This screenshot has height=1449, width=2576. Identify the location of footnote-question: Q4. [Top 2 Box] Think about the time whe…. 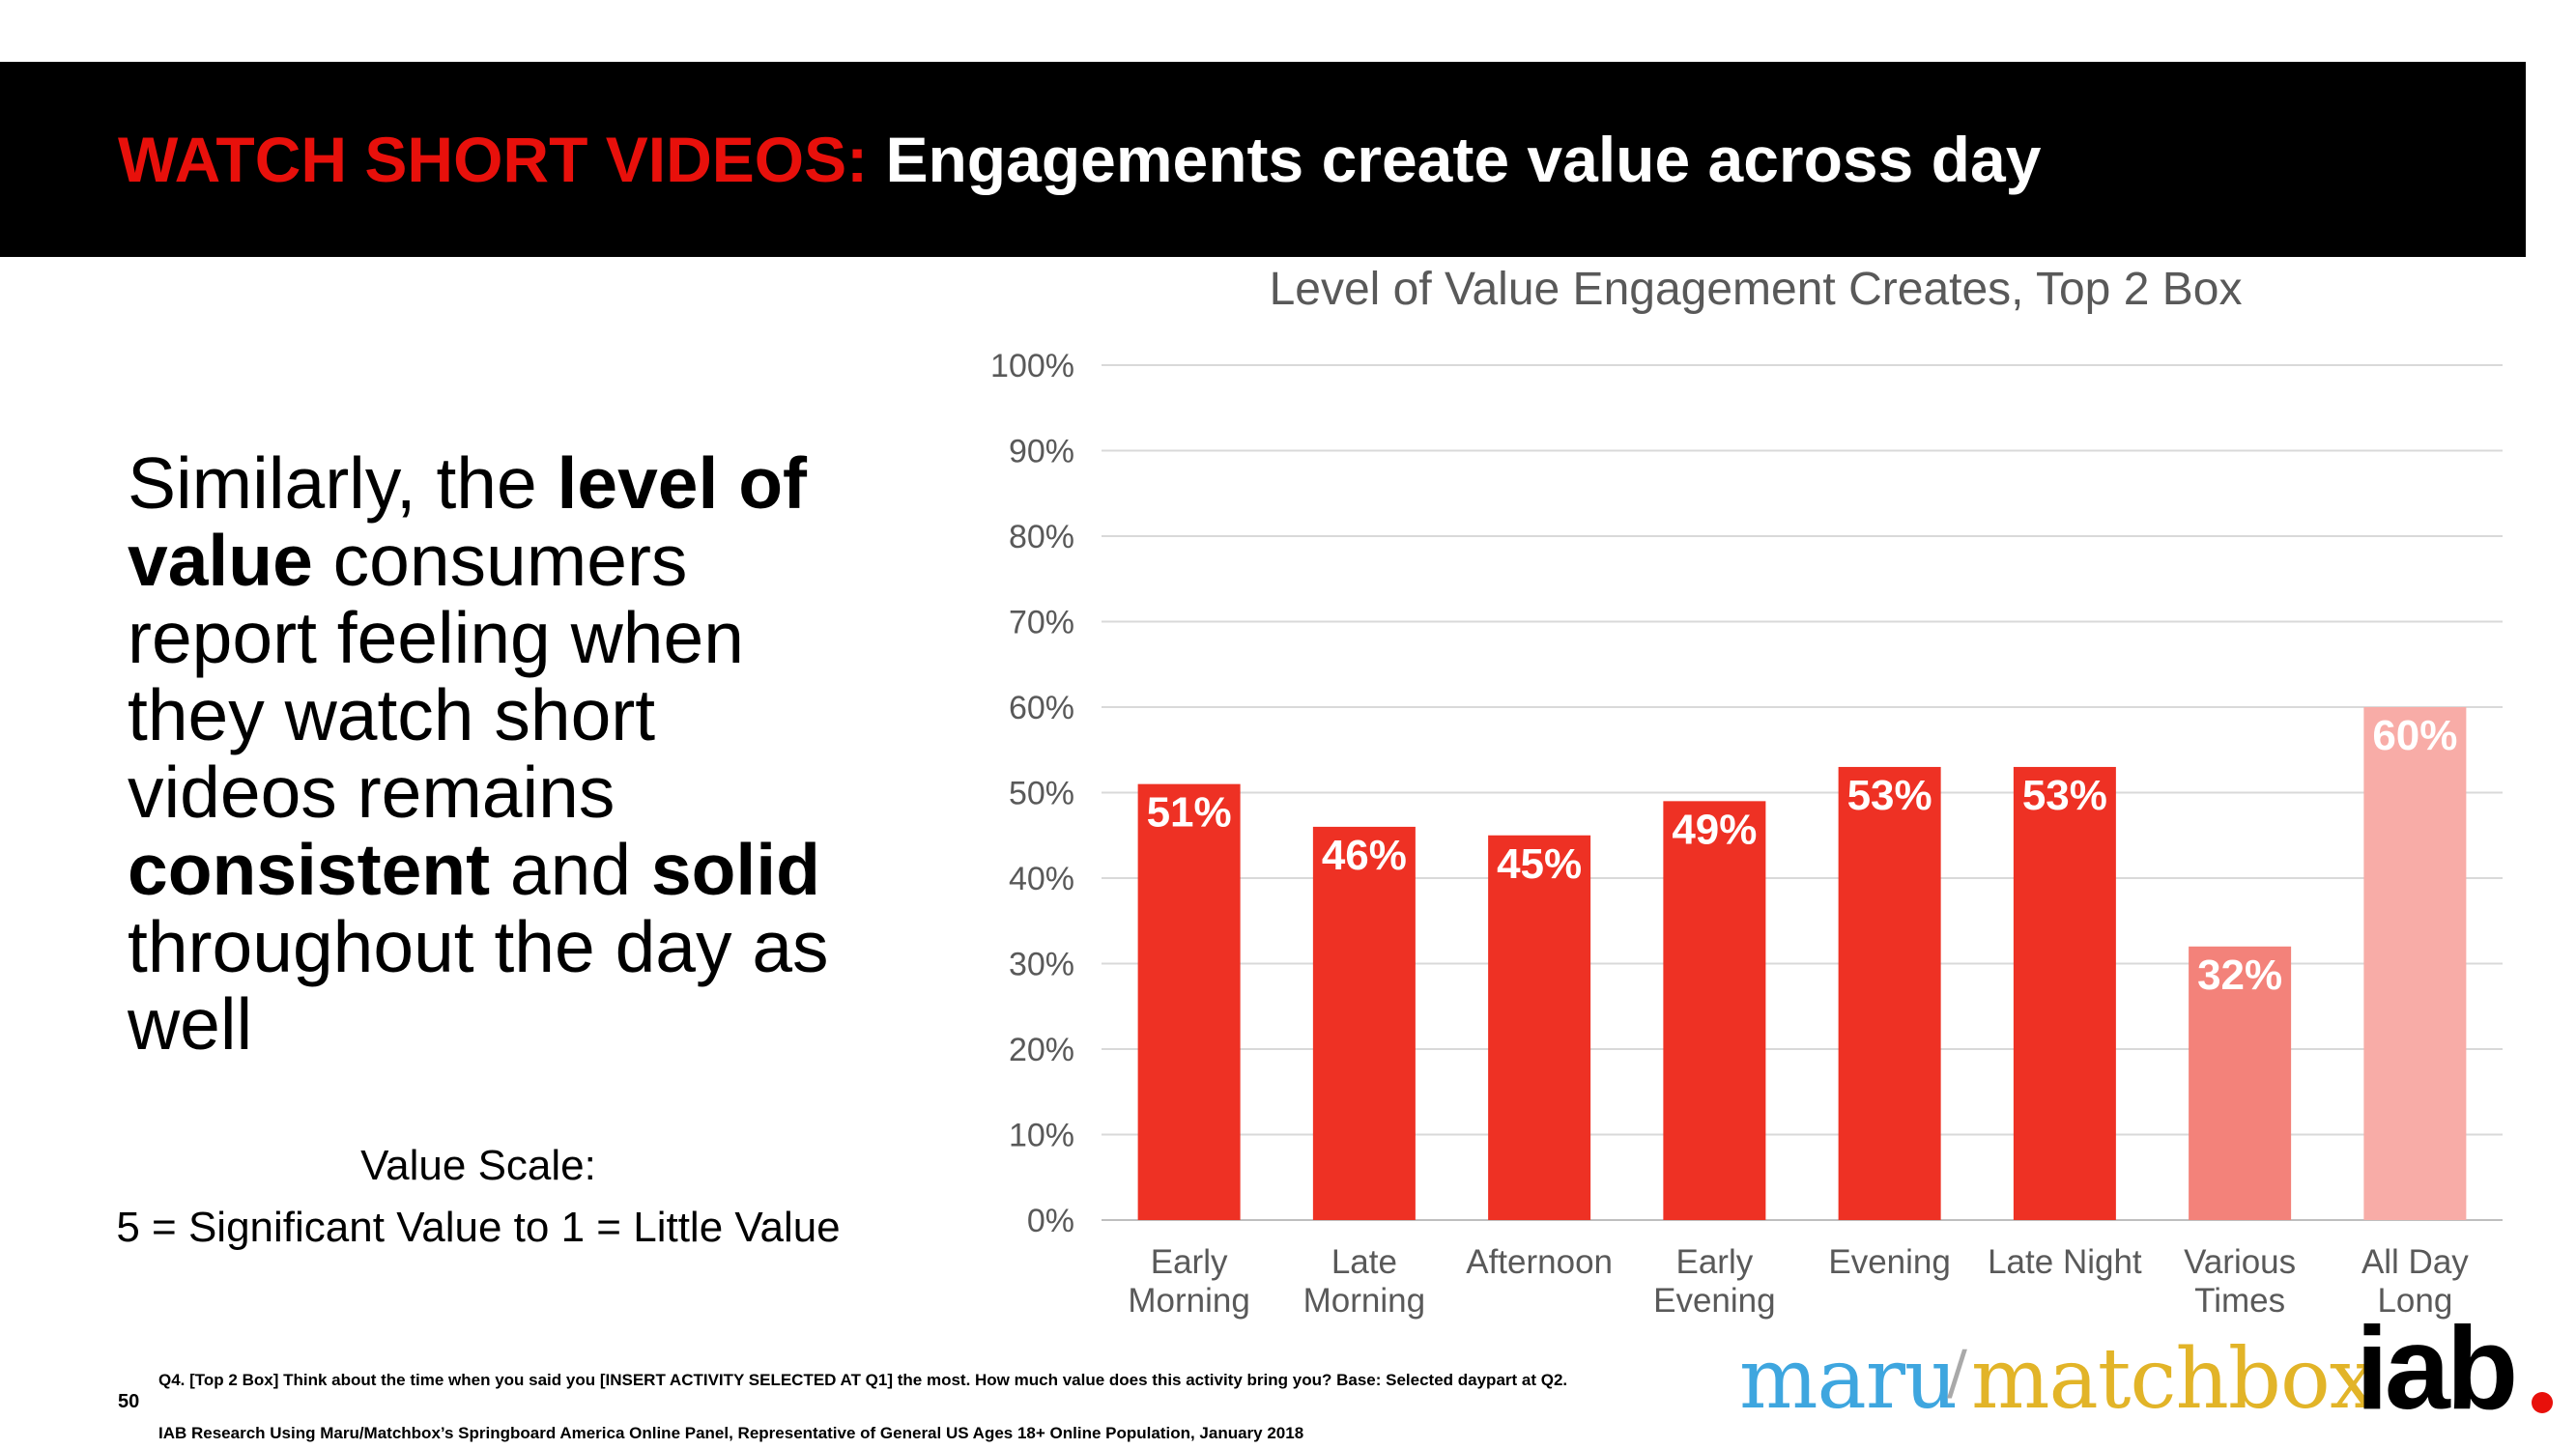
(863, 1380).